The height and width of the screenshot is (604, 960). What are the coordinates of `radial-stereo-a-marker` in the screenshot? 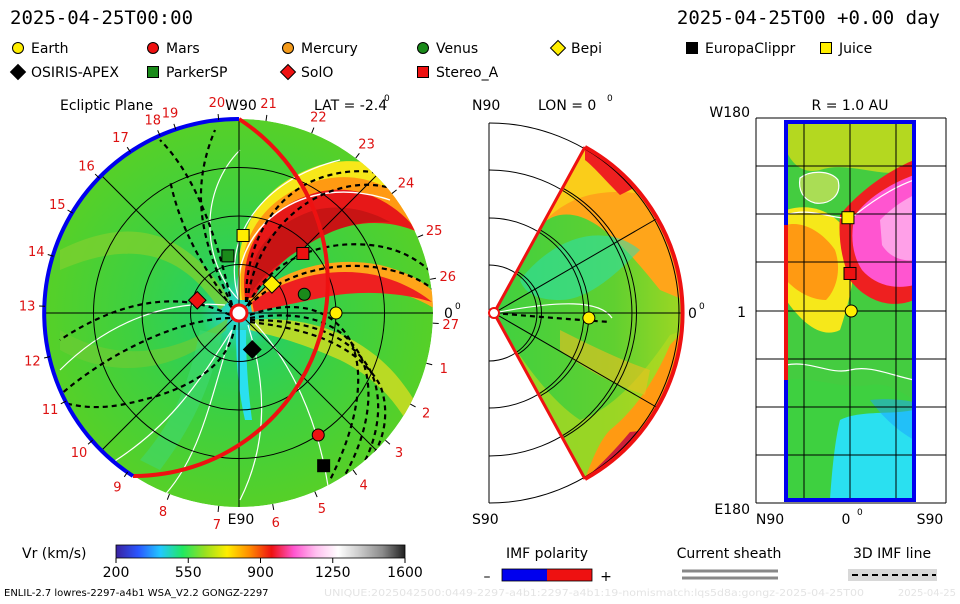 It's located at (850, 273).